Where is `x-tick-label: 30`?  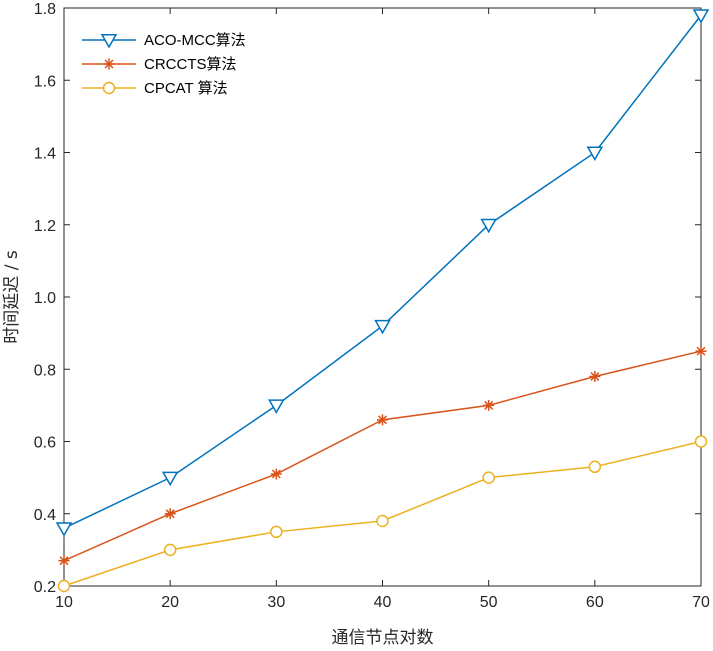 x-tick-label: 30 is located at coordinates (276, 602).